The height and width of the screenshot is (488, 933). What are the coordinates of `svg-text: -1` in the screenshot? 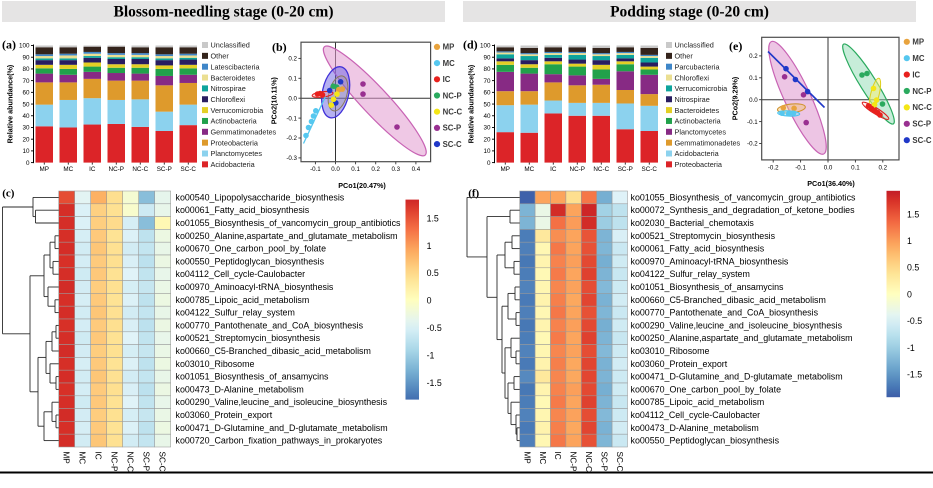 It's located at (911, 348).